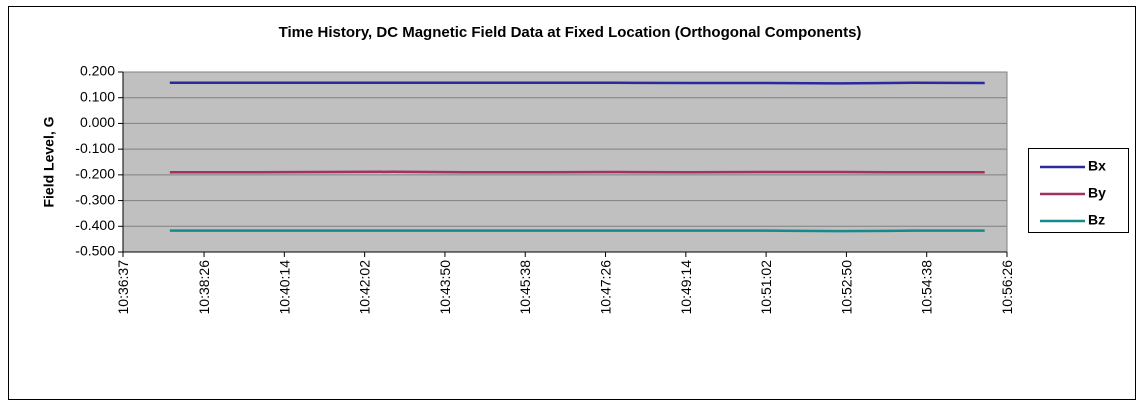  What do you see at coordinates (445, 287) in the screenshot?
I see `x-tick-label: 10:43:50` at bounding box center [445, 287].